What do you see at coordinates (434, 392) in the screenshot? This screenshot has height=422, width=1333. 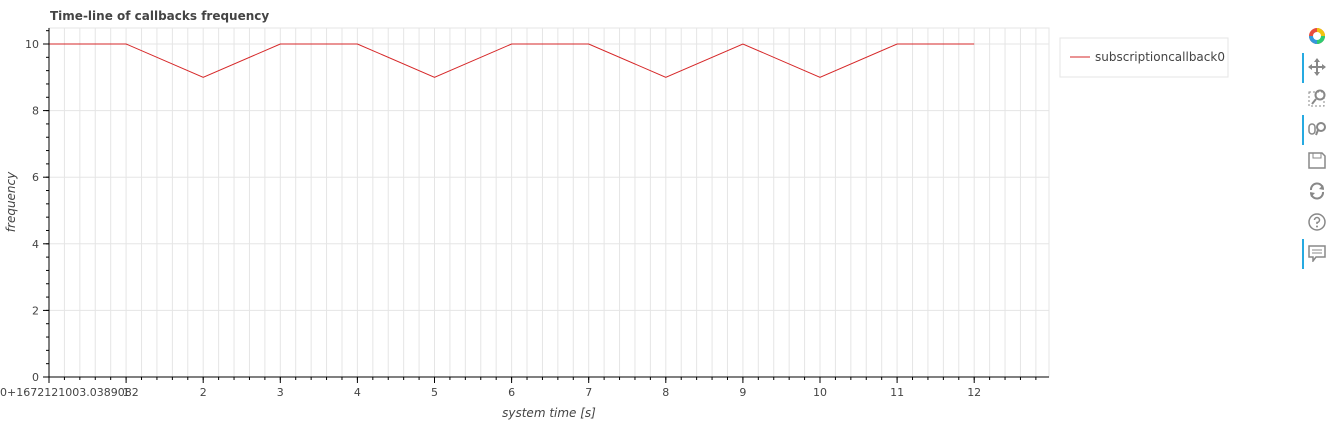 I see `x-tick-label: 5` at bounding box center [434, 392].